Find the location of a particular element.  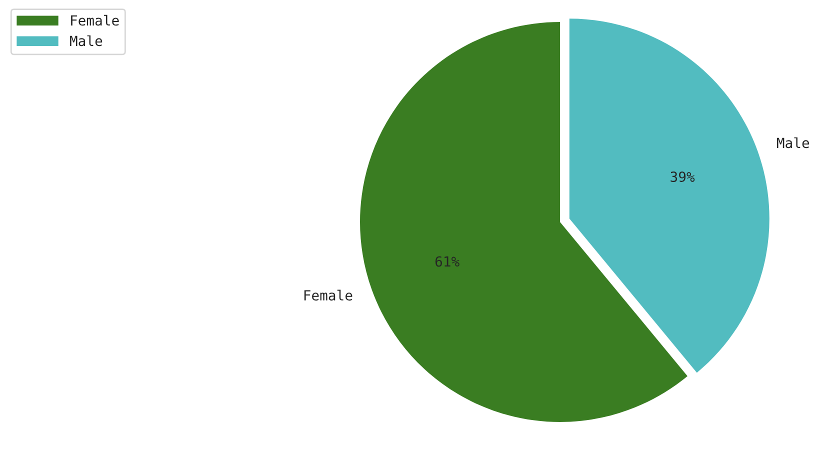

slice-label: Female is located at coordinates (328, 295).